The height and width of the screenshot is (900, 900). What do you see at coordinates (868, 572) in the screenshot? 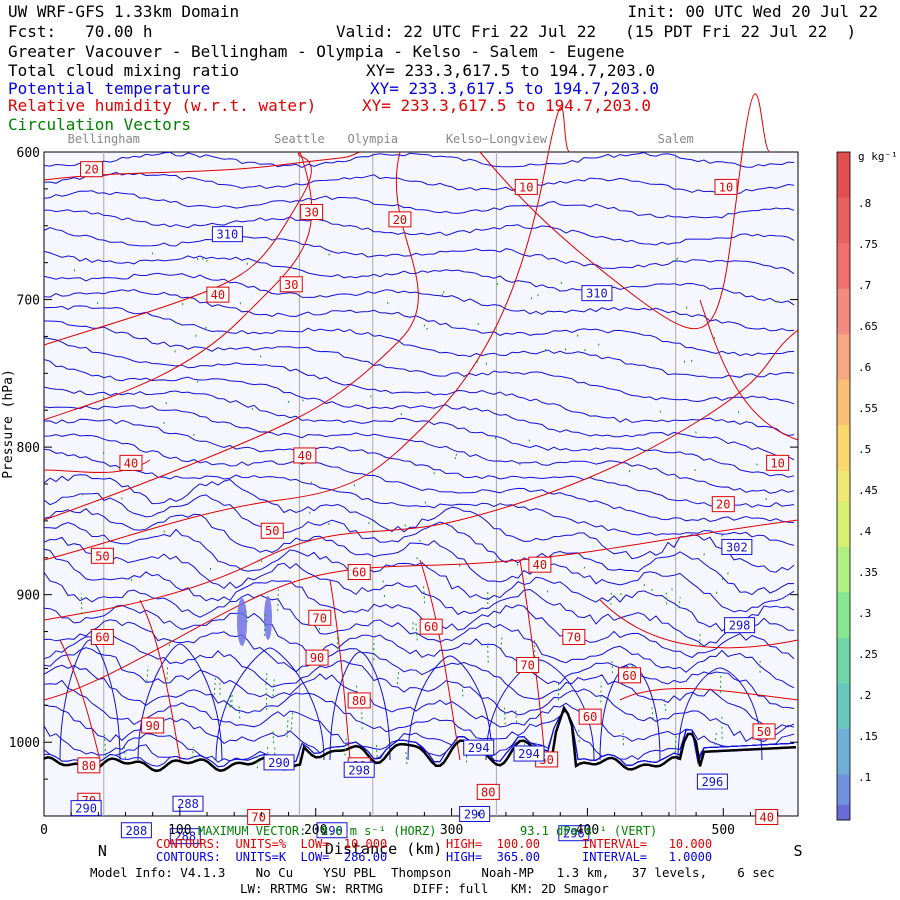
I see `colorbar-tick-label: .35` at bounding box center [868, 572].